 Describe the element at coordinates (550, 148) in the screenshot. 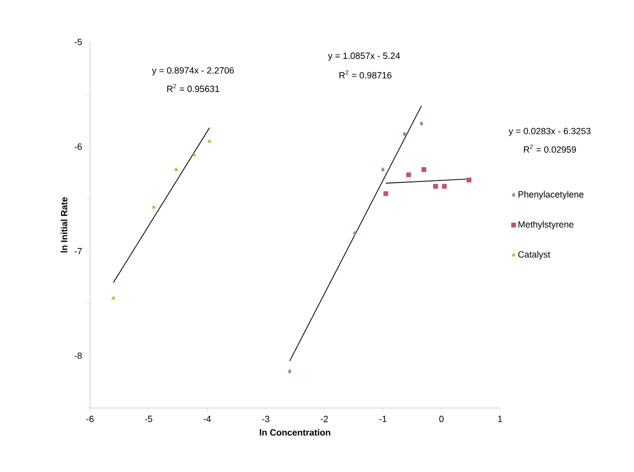

I see `text: R$^{2}$ = 0.02959` at that location.